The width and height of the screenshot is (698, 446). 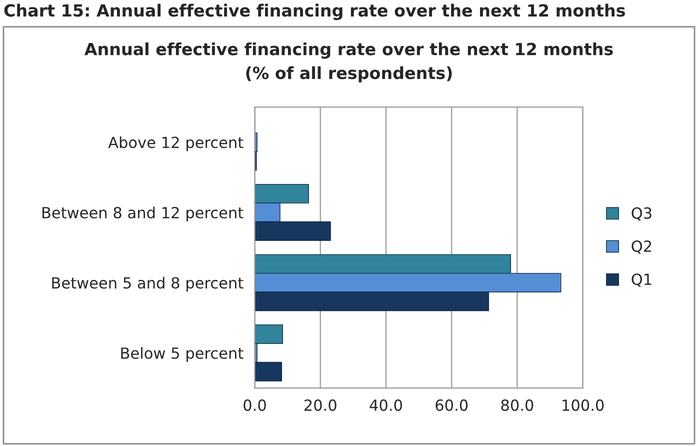 What do you see at coordinates (182, 354) in the screenshot?
I see `y-tick-label: Below 5 percent` at bounding box center [182, 354].